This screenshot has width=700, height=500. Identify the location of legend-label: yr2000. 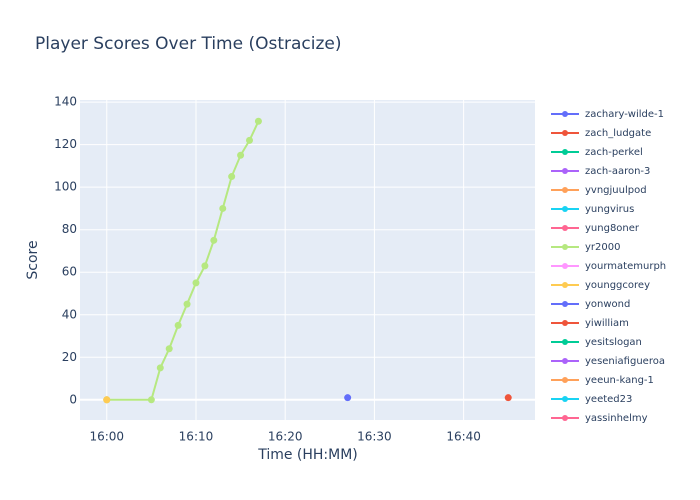
(602, 247).